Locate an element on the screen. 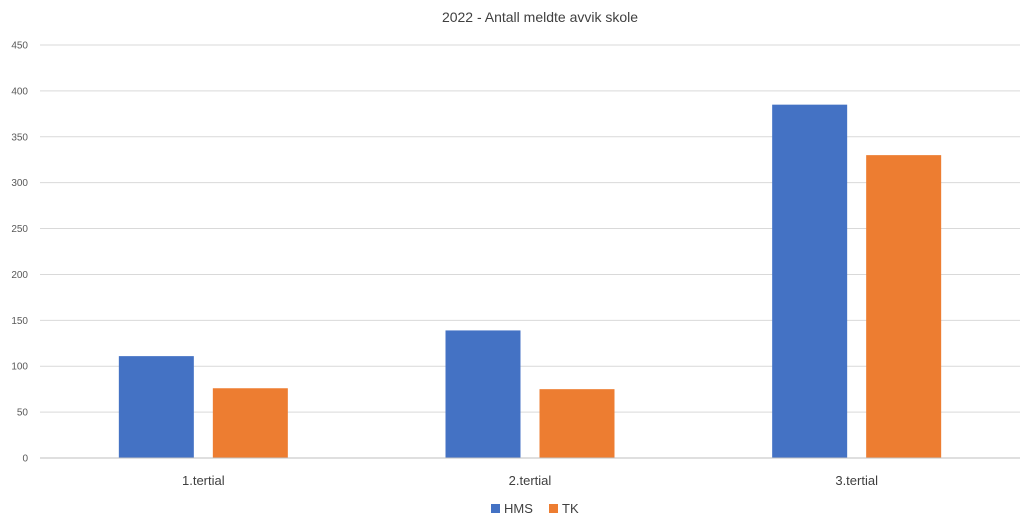 The width and height of the screenshot is (1029, 523). legend-item-tk: TK is located at coordinates (564, 508).